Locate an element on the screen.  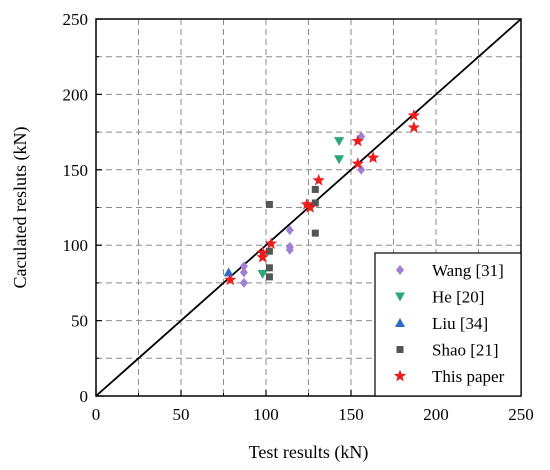
x-tick-label: 50 is located at coordinates (181, 414).